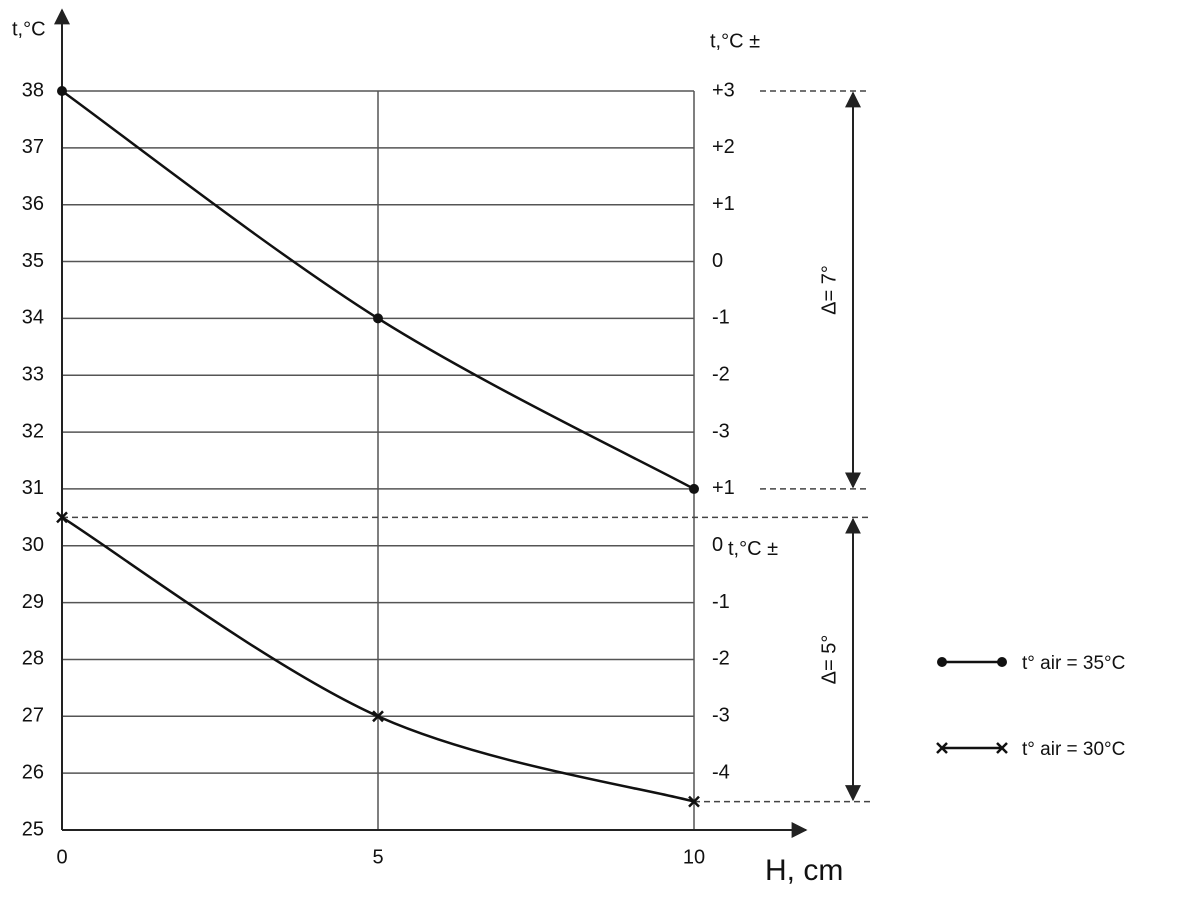 This screenshot has width=1200, height=911. Describe the element at coordinates (33, 261) in the screenshot. I see `y-tick-label: 35` at that location.